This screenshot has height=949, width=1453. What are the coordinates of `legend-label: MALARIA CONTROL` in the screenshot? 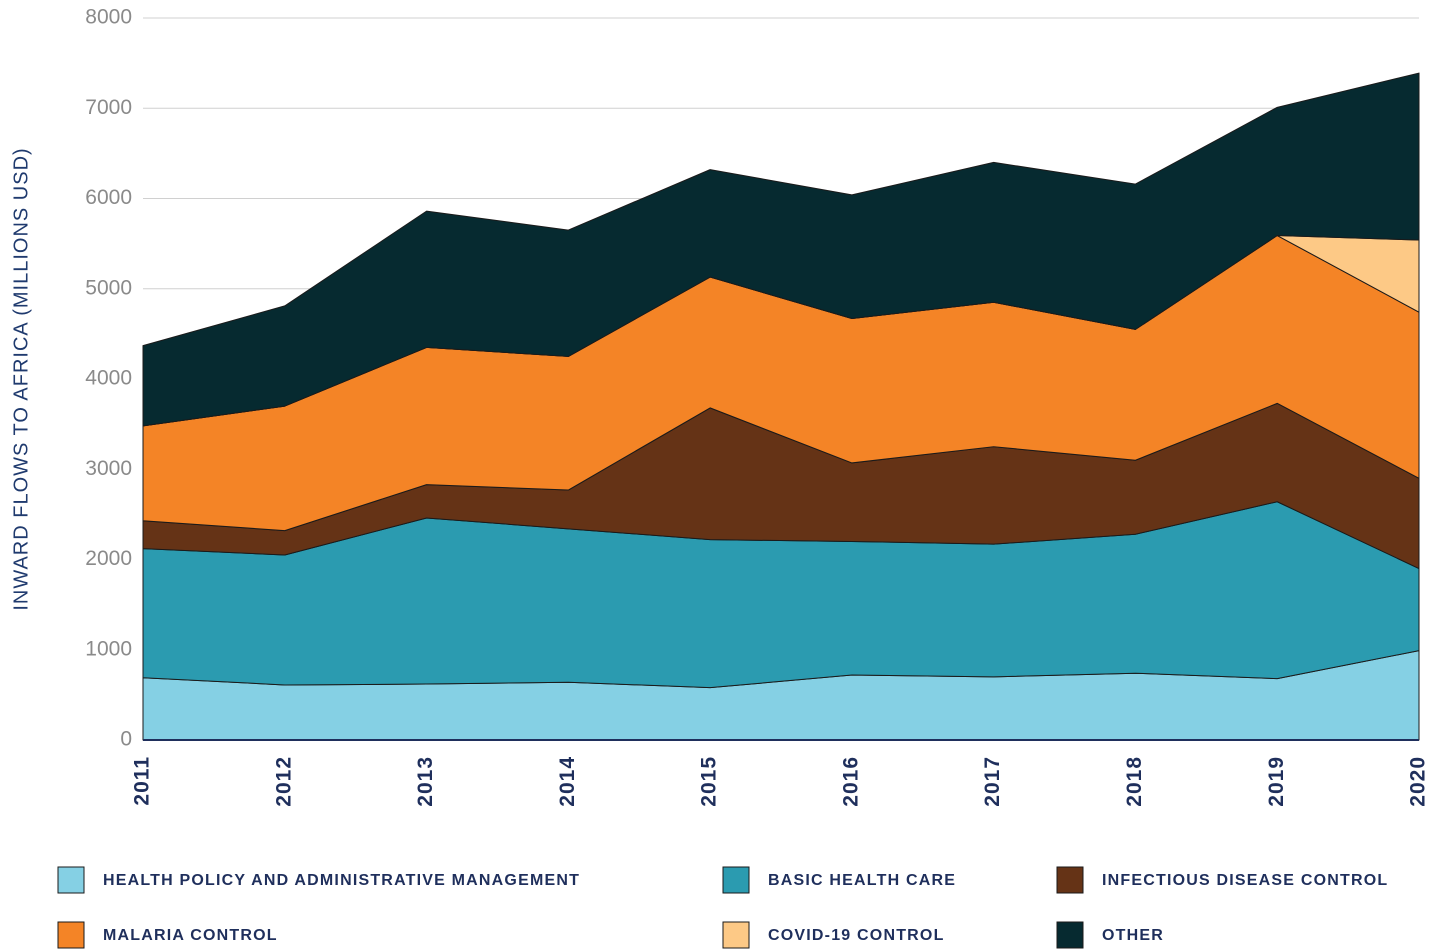 It's located at (190, 935).